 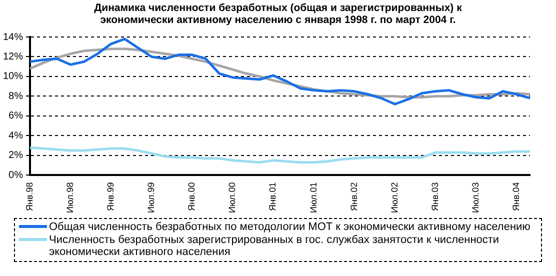 What do you see at coordinates (29, 196) in the screenshot?
I see `x-tick-label: Янв.98` at bounding box center [29, 196].